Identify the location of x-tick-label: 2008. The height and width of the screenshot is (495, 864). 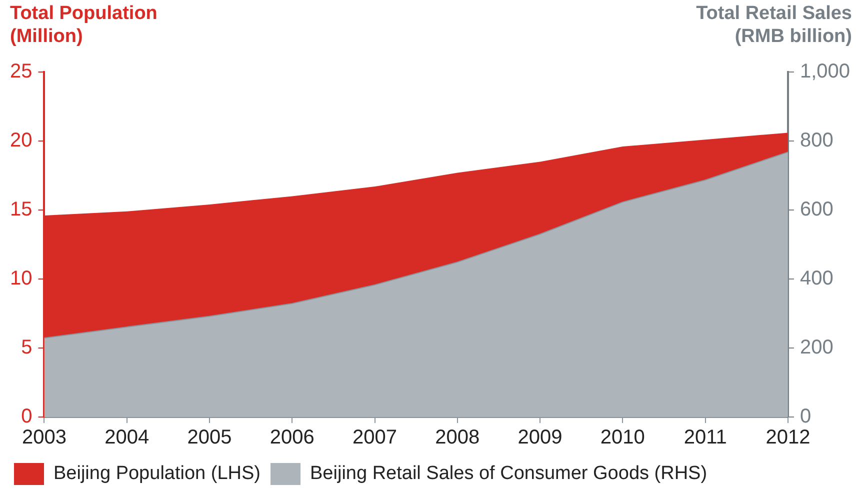
(457, 437).